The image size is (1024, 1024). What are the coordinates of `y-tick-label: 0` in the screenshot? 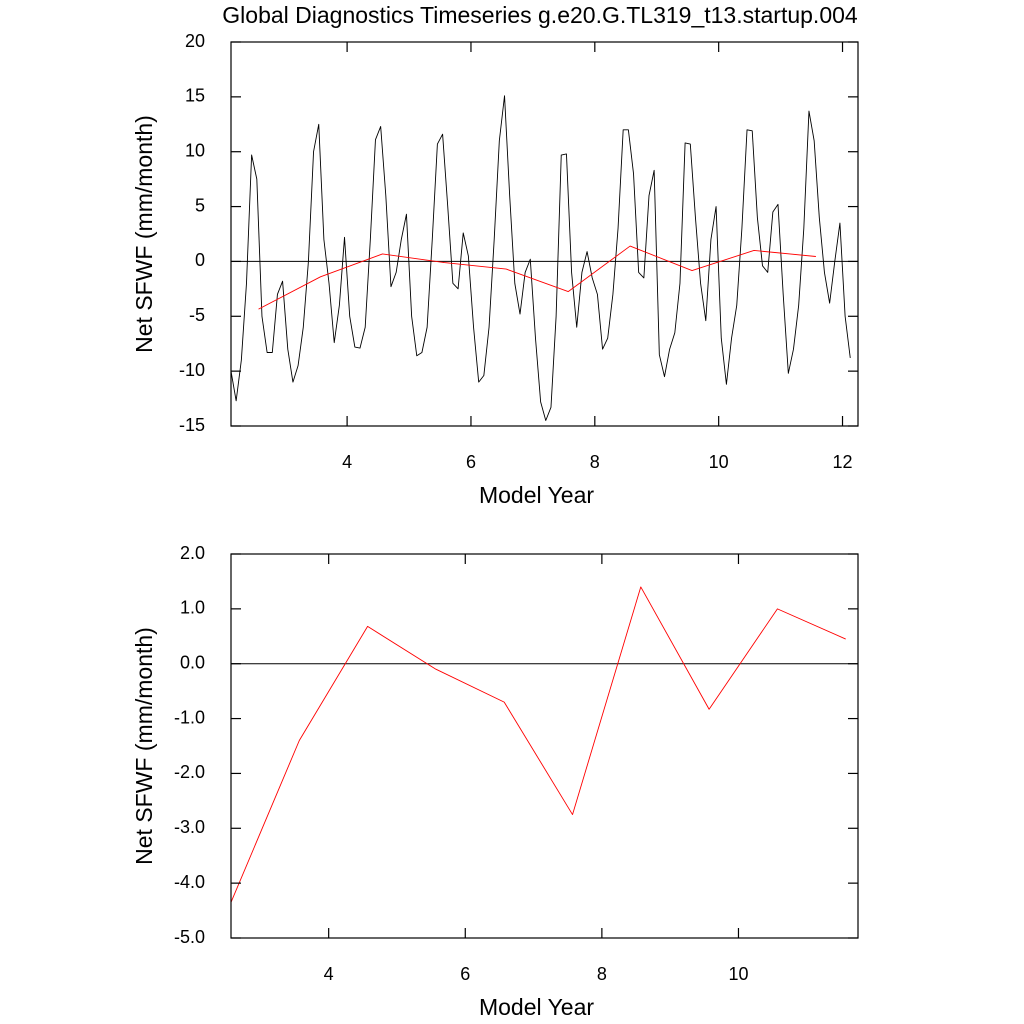 It's located at (200, 260).